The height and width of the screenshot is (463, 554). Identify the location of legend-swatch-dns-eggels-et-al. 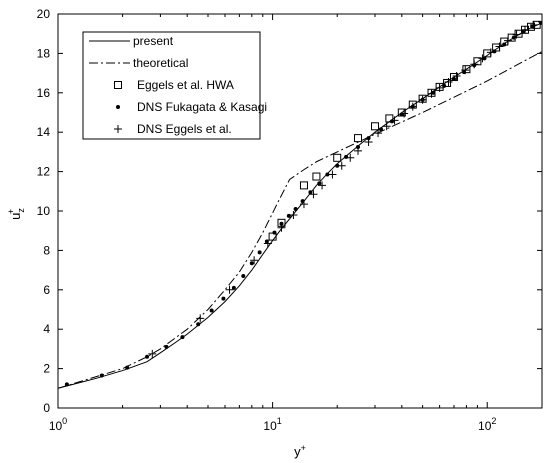
(118, 129).